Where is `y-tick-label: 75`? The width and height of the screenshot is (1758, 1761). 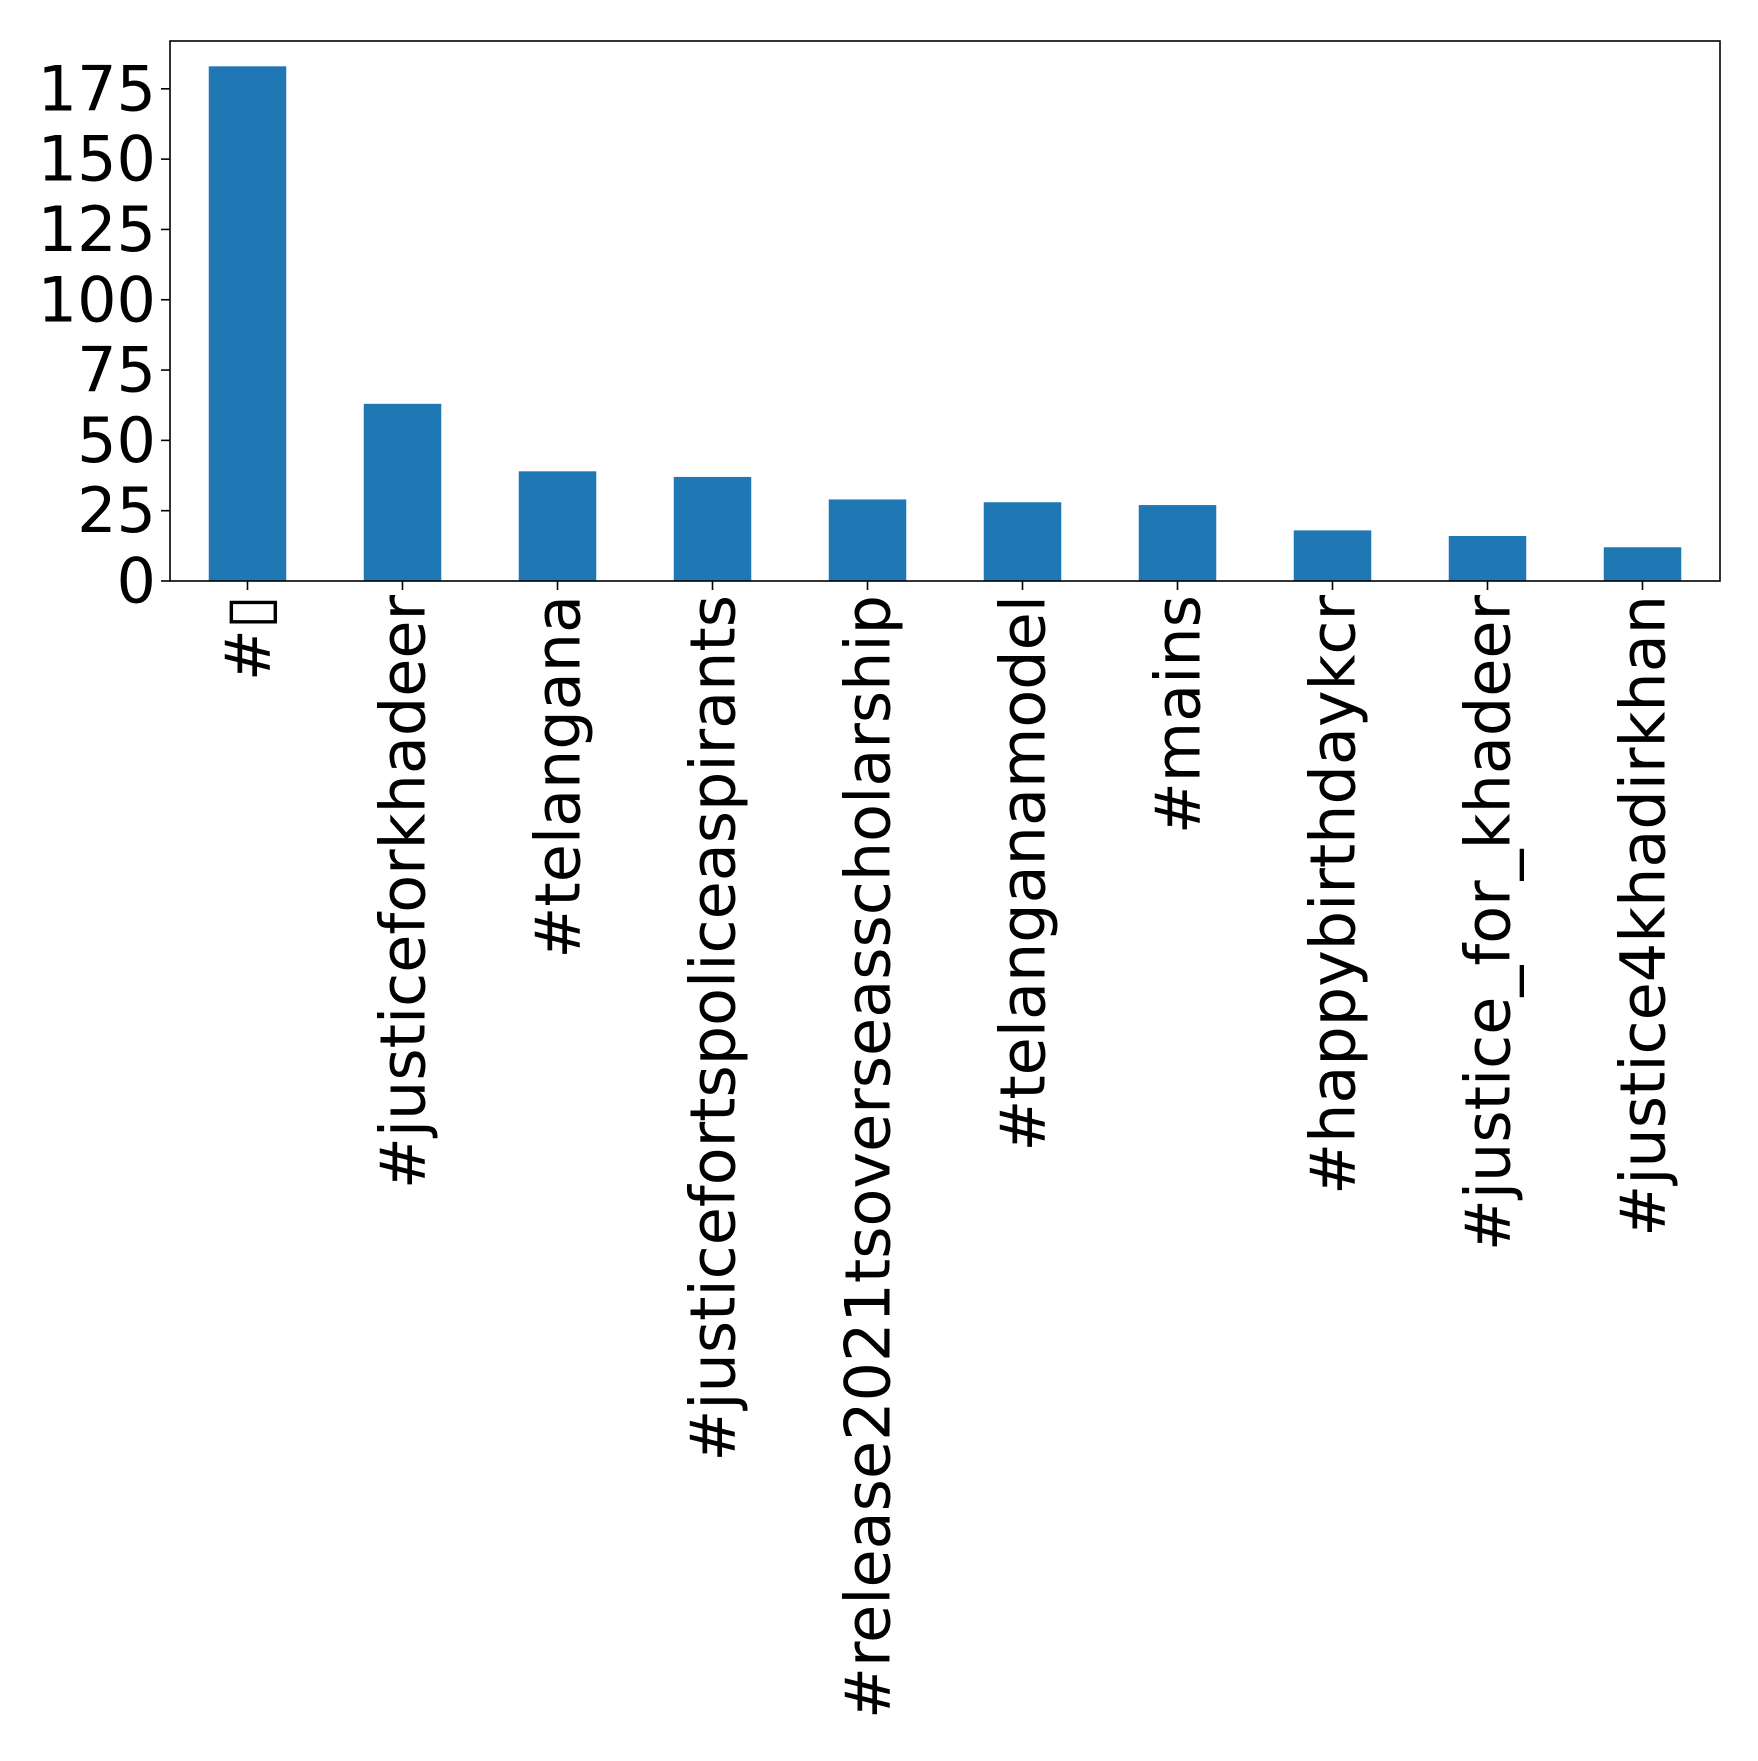
y-tick-label: 75 is located at coordinates (116, 370).